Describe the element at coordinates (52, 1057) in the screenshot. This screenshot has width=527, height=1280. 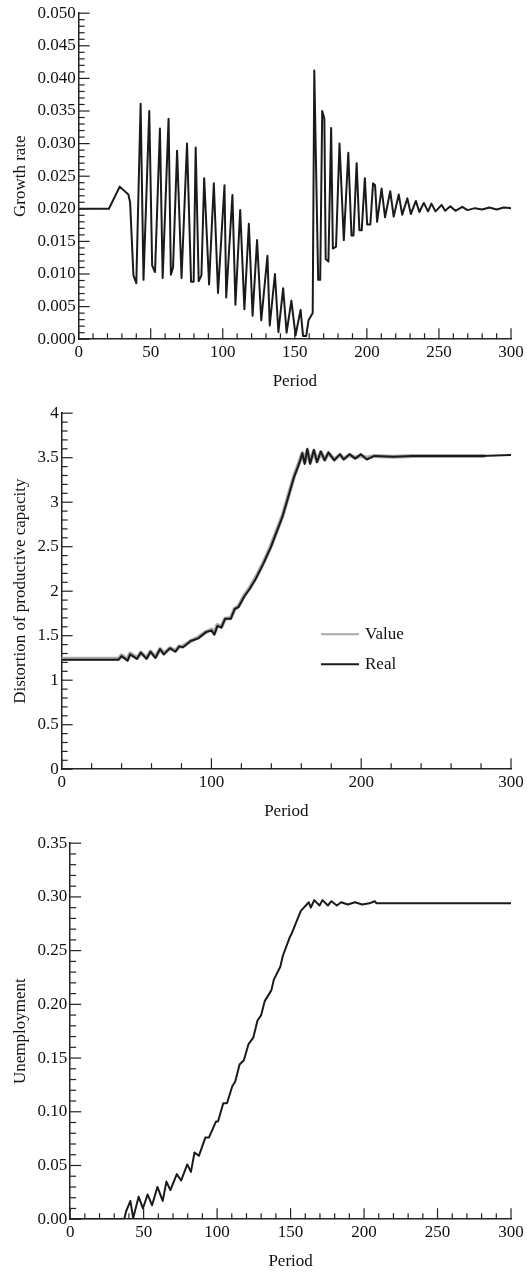
I see `y-tick-label: 0.15` at that location.